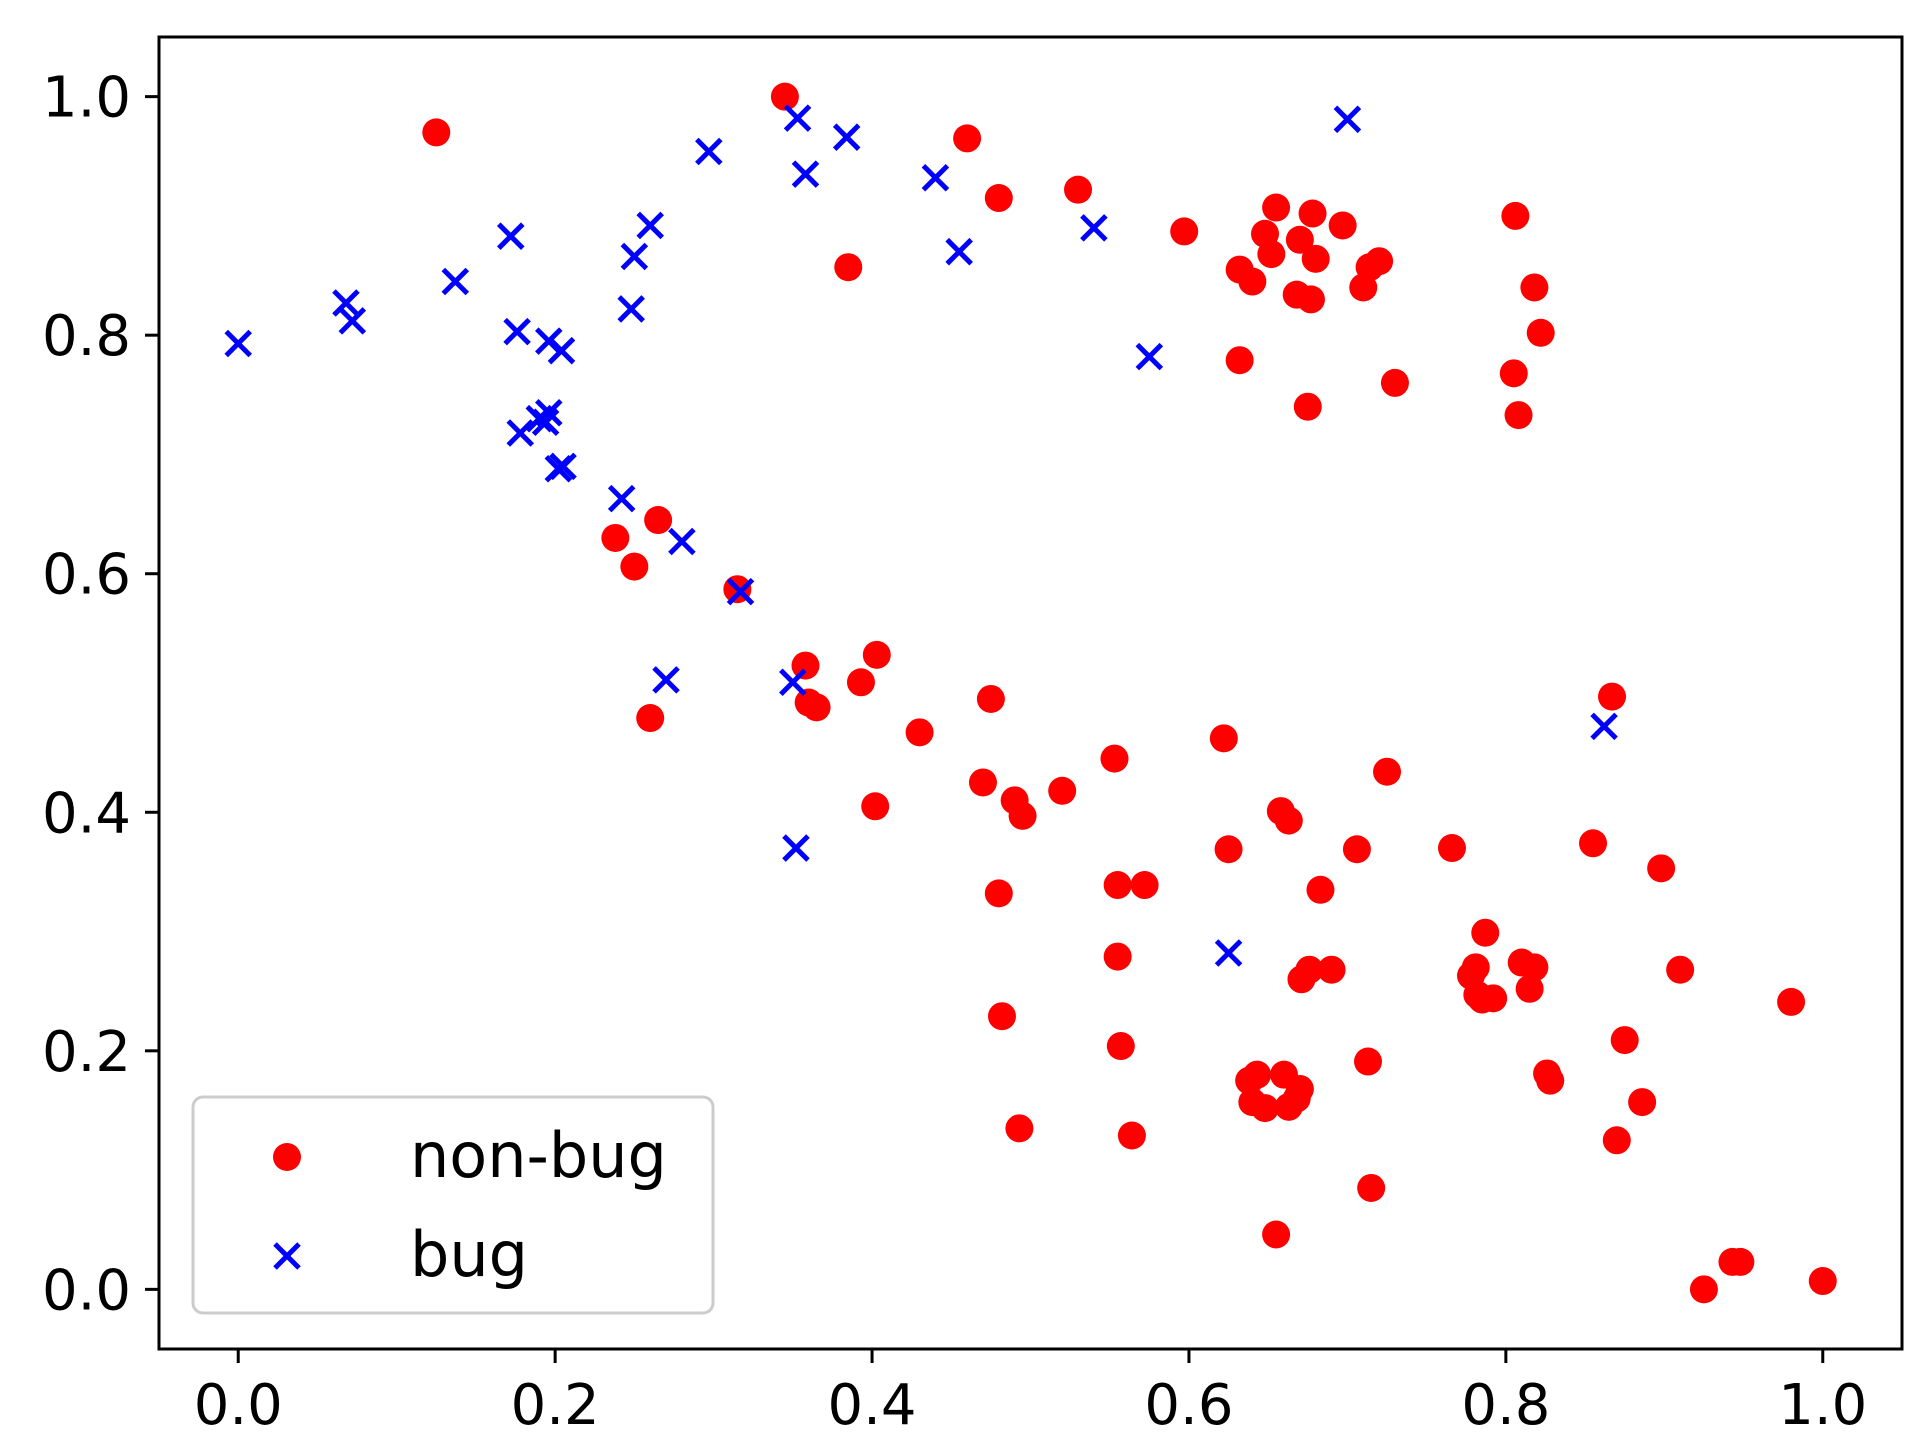  I want to click on x-axis: 0.0 0.2 0.4 0.6 0.8 1.0, so click(1030, 1393).